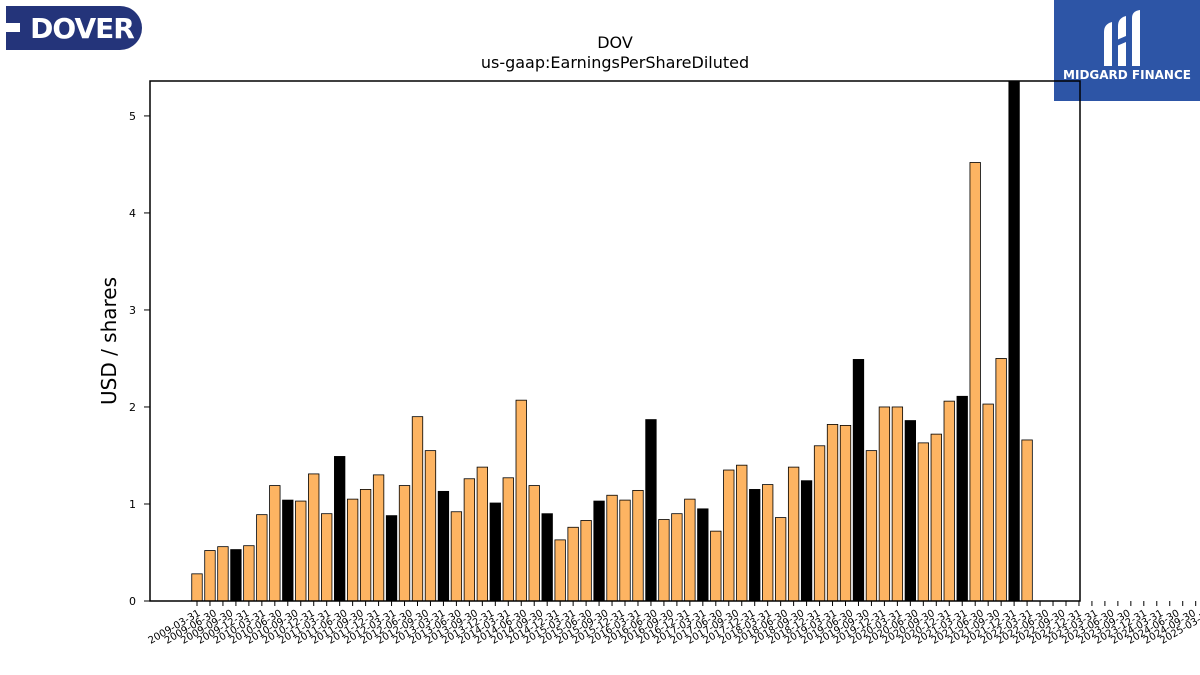  What do you see at coordinates (1127, 75) in the screenshot?
I see `midgard-logo-text: MIDGARD FINANCE` at bounding box center [1127, 75].